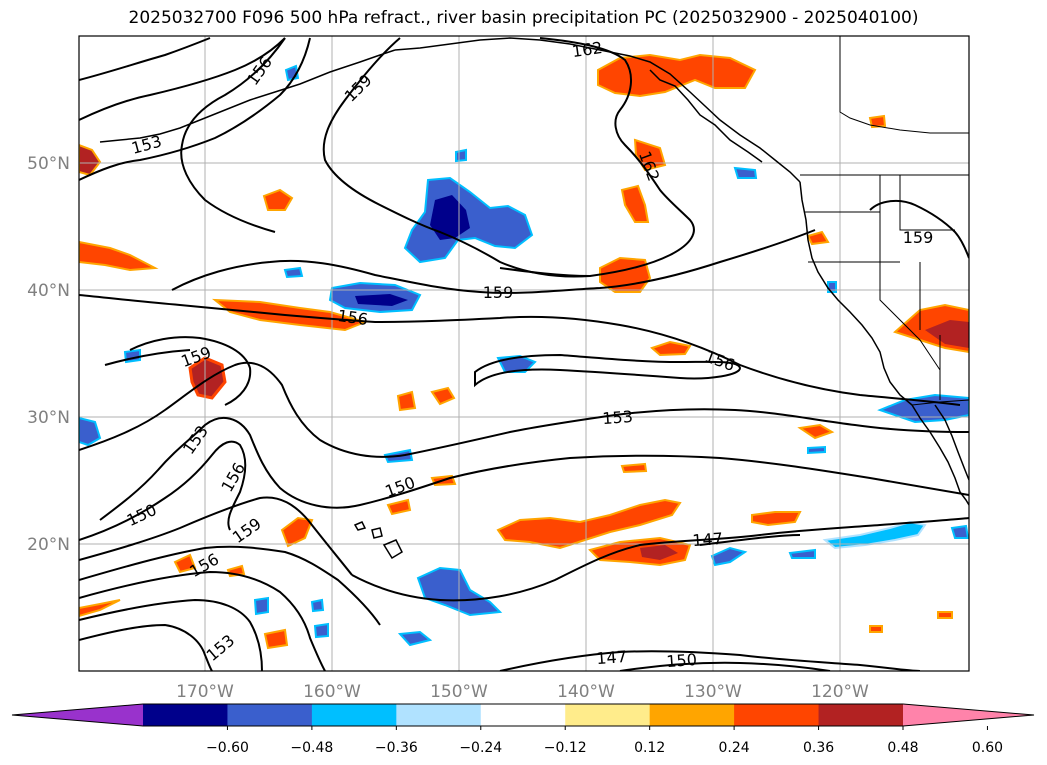  What do you see at coordinates (227, 748) in the screenshot?
I see `colorbar-tick-label: −0.60` at bounding box center [227, 748].